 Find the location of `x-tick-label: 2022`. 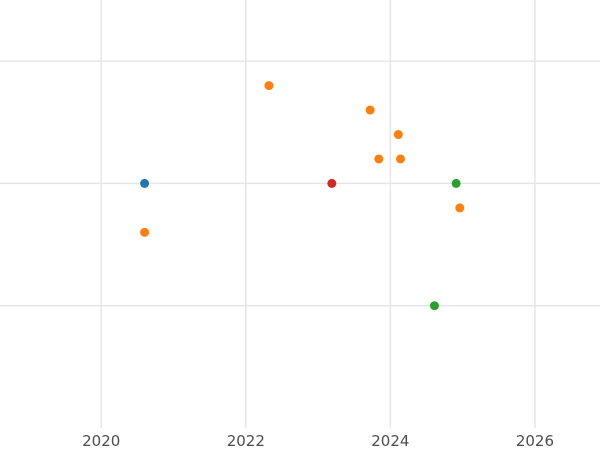

x-tick-label: 2022 is located at coordinates (246, 441).